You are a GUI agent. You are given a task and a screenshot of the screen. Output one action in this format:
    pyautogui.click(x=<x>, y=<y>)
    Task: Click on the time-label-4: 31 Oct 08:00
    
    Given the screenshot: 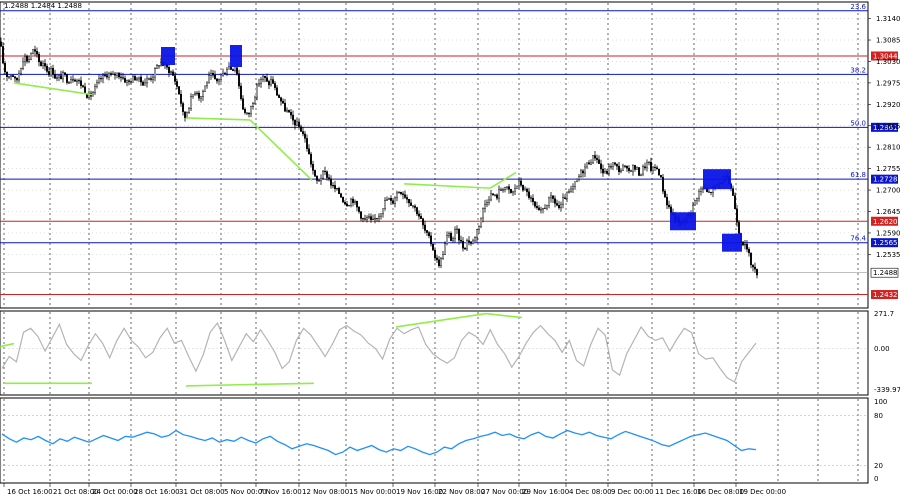 What is the action you would take?
    pyautogui.click(x=202, y=492)
    